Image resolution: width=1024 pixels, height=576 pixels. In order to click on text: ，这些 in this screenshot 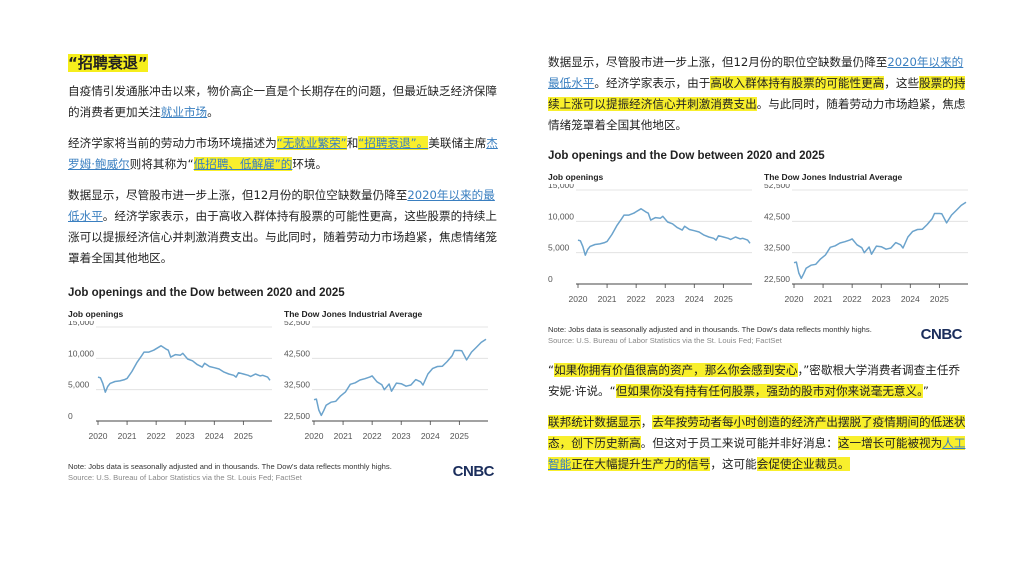, I will do `click(902, 83)`.